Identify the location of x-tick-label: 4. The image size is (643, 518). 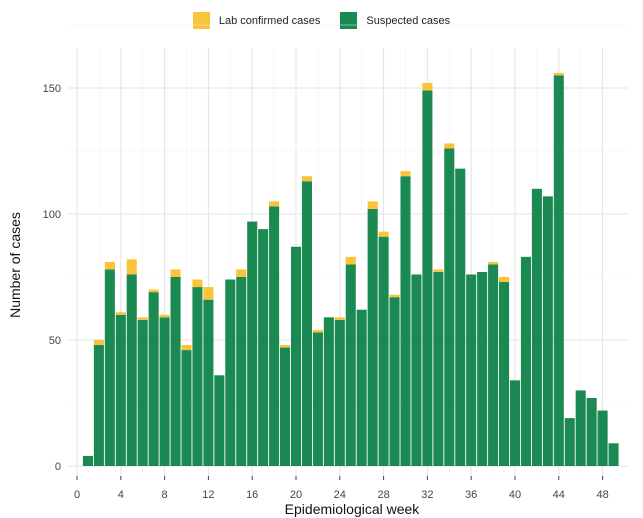
(121, 495).